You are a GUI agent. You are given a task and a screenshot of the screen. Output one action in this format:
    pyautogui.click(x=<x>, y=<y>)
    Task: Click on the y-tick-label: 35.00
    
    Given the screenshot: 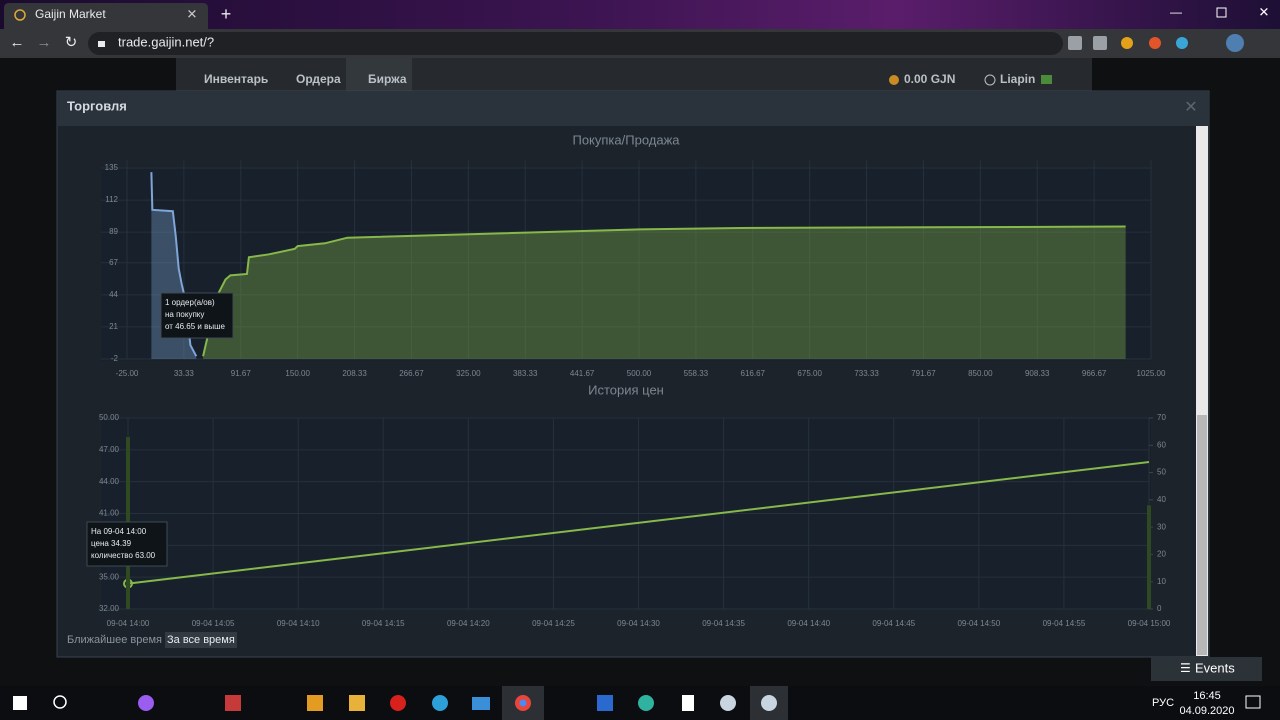 What is the action you would take?
    pyautogui.click(x=109, y=576)
    